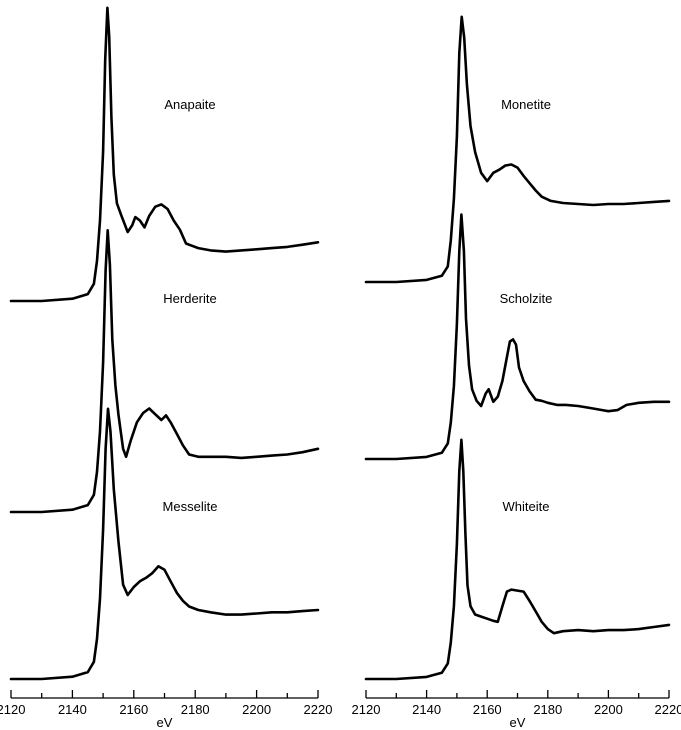 The height and width of the screenshot is (730, 681). Describe the element at coordinates (189, 298) in the screenshot. I see `series-label-herderite: Herderite` at that location.